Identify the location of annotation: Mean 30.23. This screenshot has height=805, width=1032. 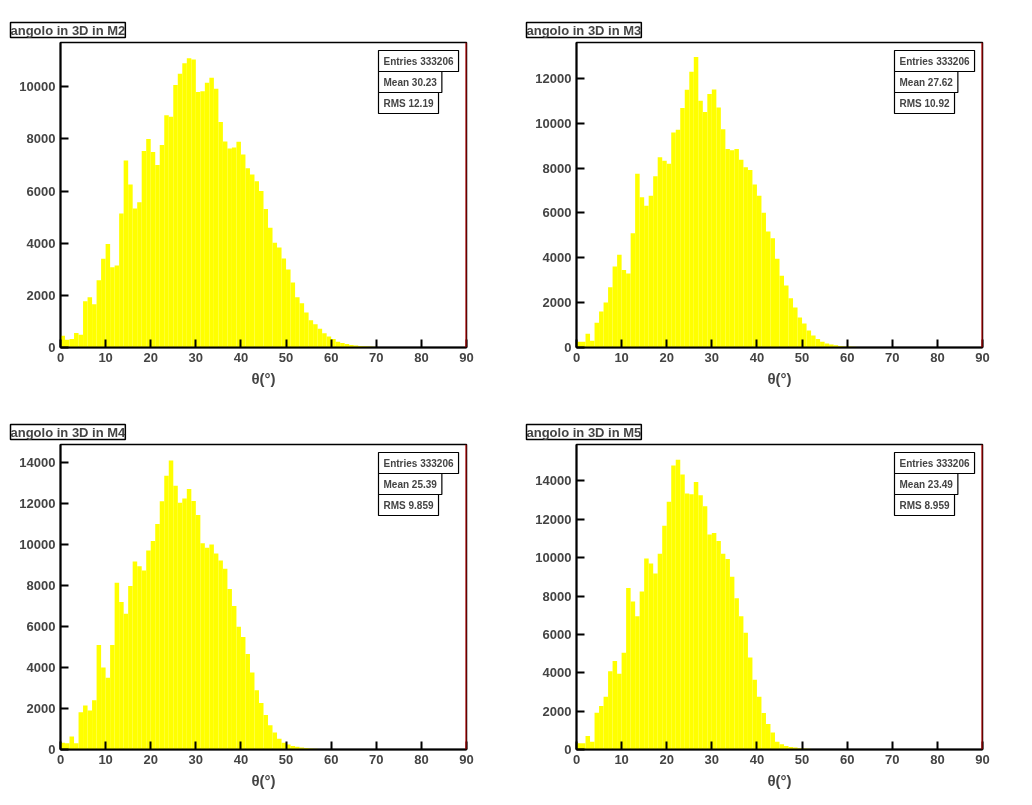
(410, 82).